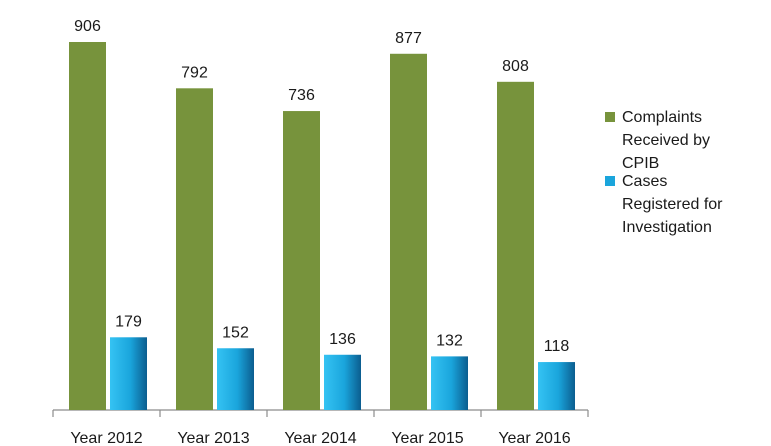  I want to click on data-label-cases-5: 118, so click(557, 346).